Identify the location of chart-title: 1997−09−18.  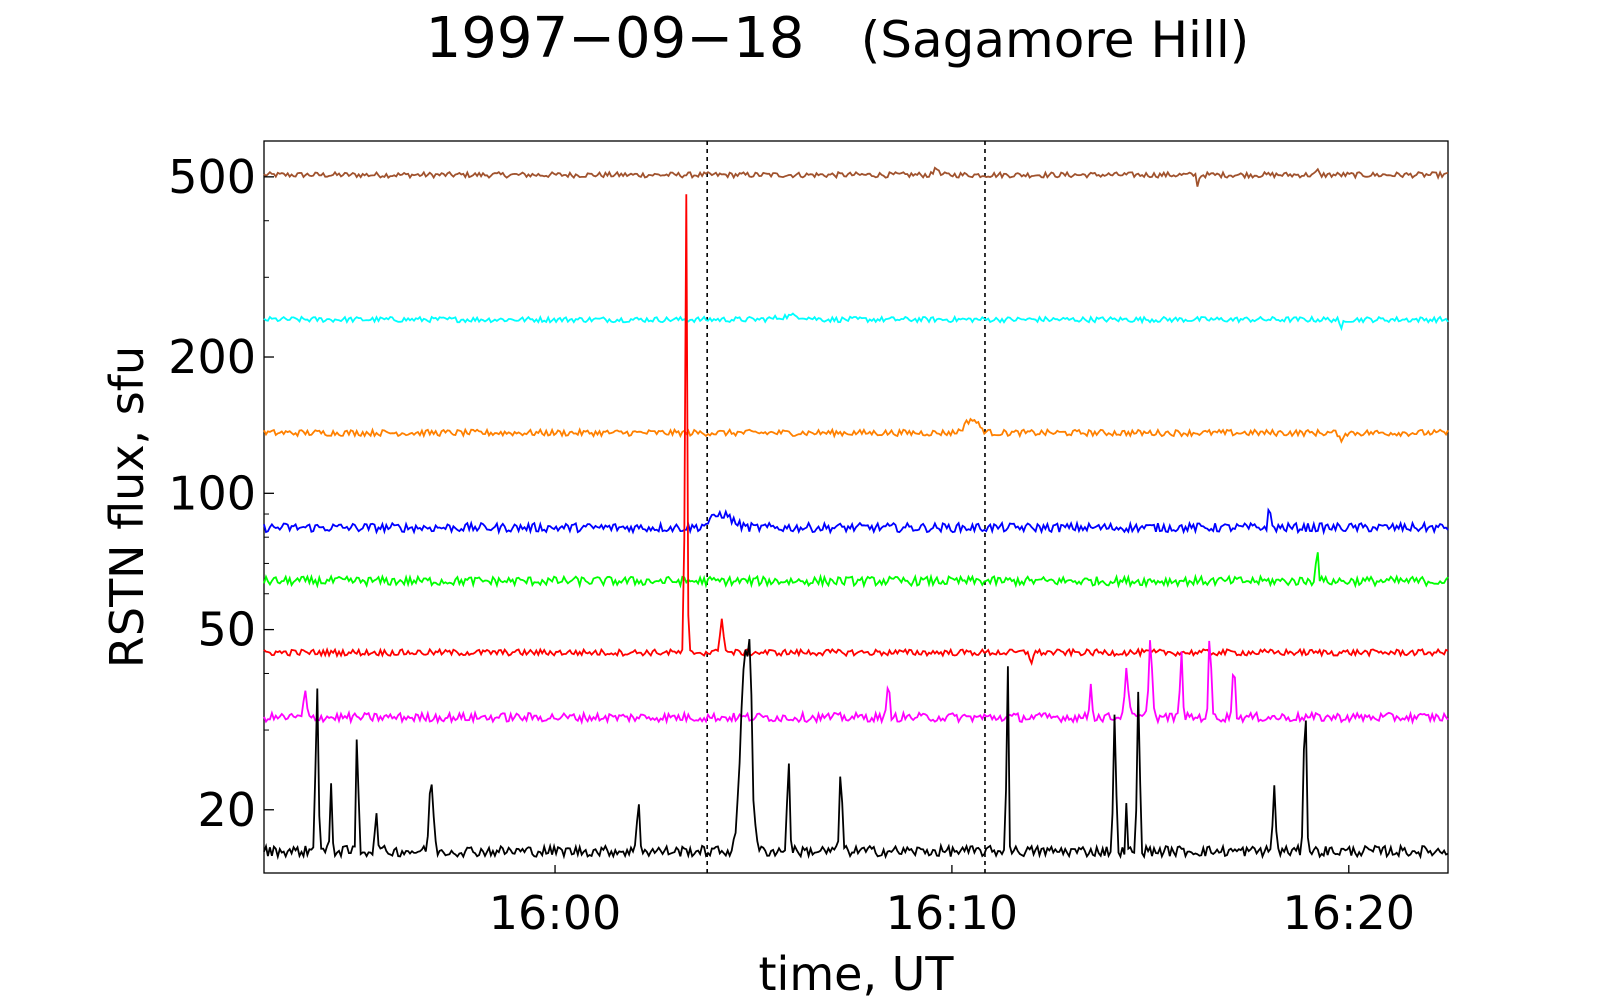
(615, 38).